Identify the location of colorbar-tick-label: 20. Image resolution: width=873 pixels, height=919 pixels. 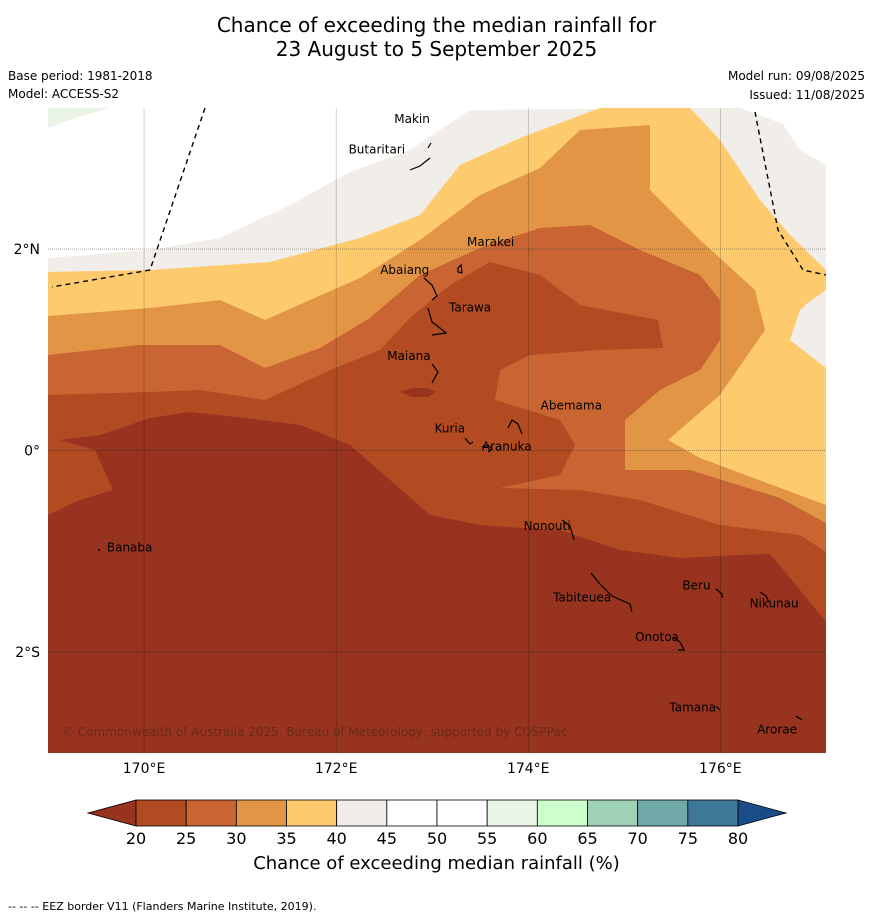
(136, 838).